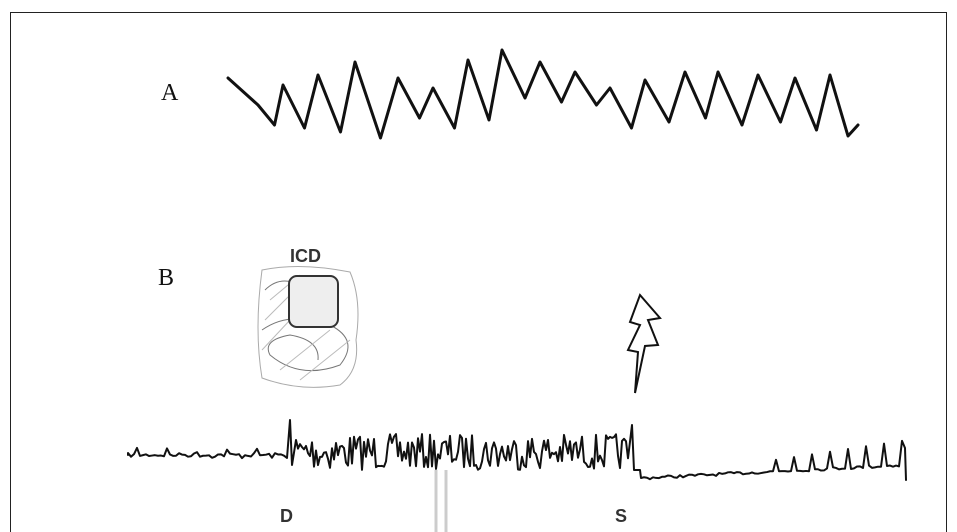  I want to click on panel-label: B, so click(166, 278).